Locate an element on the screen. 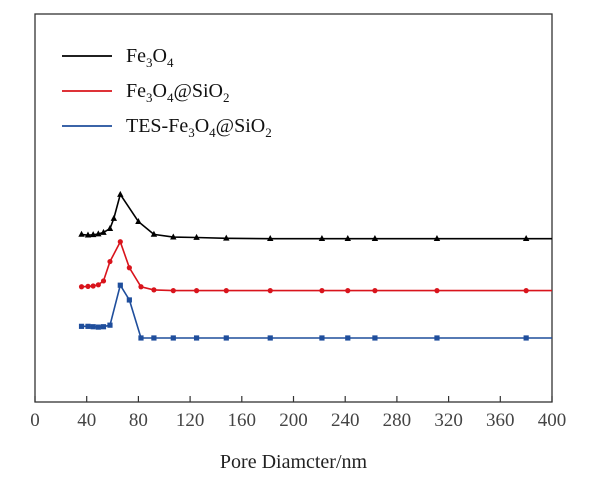 This screenshot has height=483, width=589. legend: Fe3O4 Fe3O4@SiO2 TES-Fe3O4@SiO2 is located at coordinates (167, 92).